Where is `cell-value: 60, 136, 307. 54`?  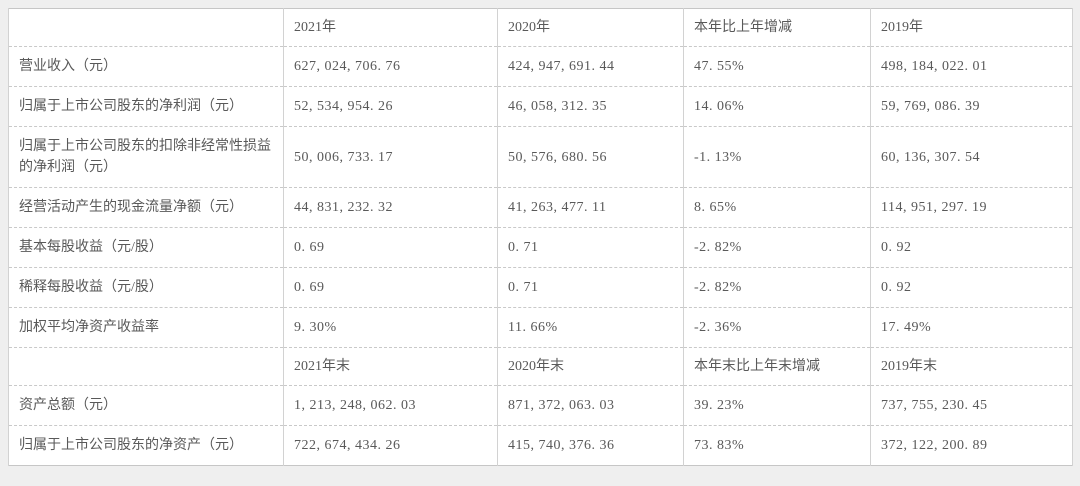
cell-value: 60, 136, 307. 54 is located at coordinates (971, 157).